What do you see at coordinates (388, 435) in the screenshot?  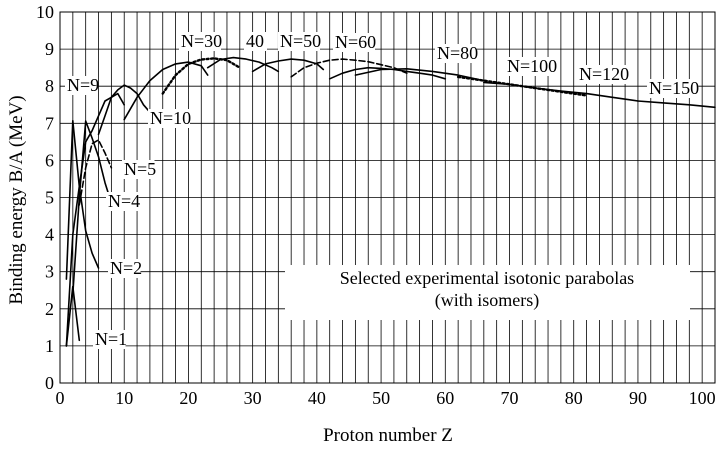 I see `x-axis-title: Proton number Z` at bounding box center [388, 435].